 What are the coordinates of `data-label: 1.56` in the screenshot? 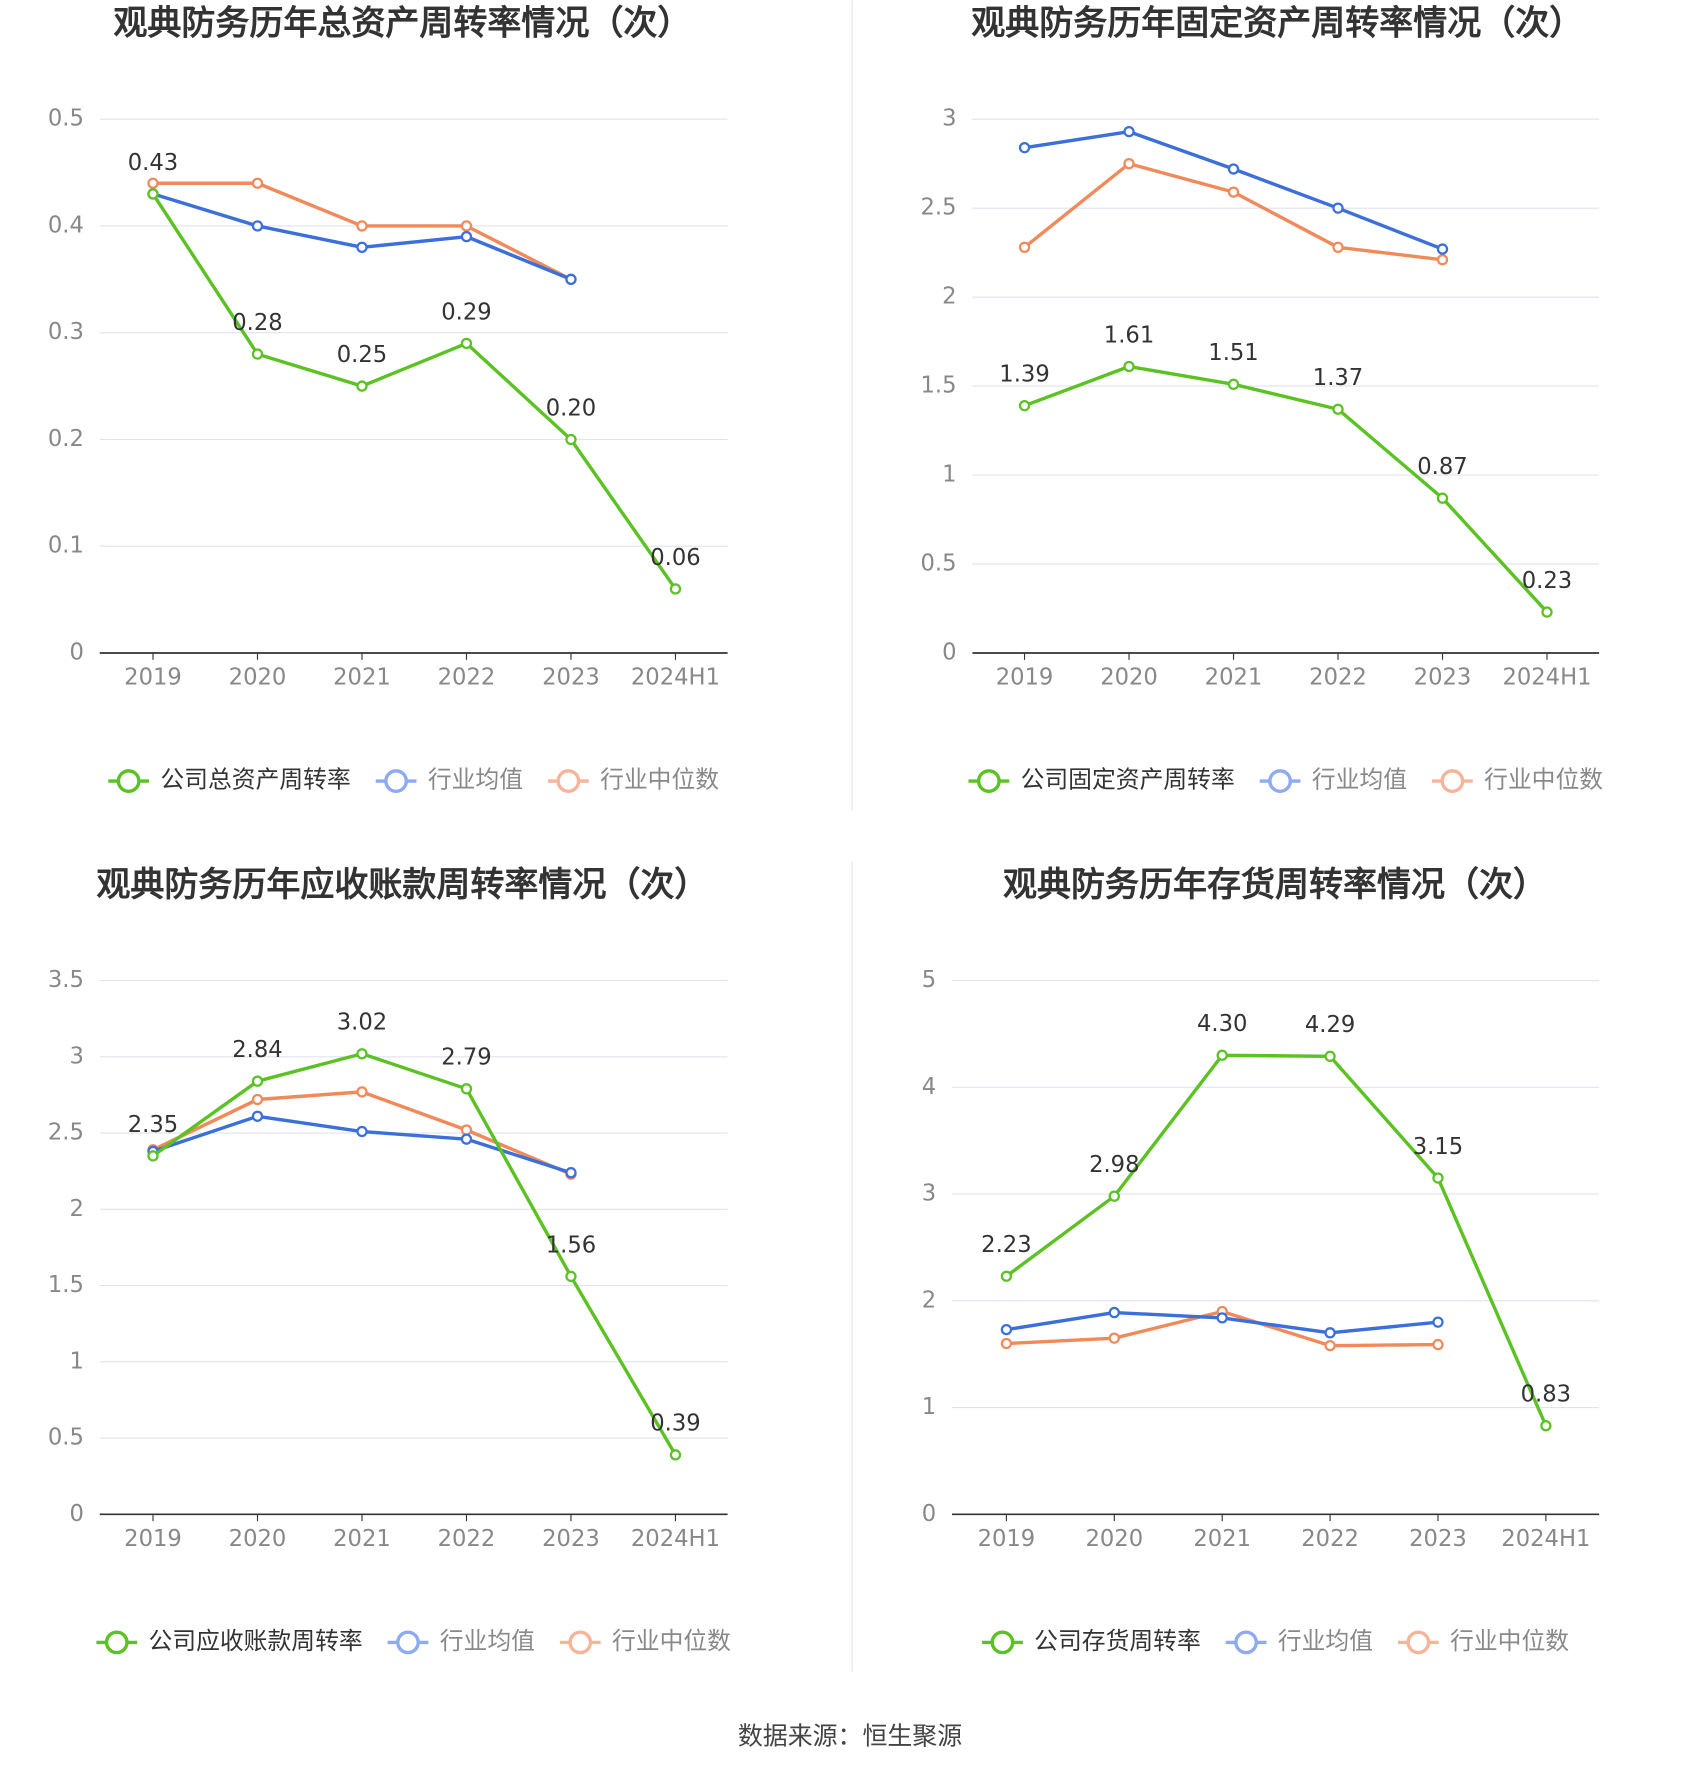 It's located at (571, 1245).